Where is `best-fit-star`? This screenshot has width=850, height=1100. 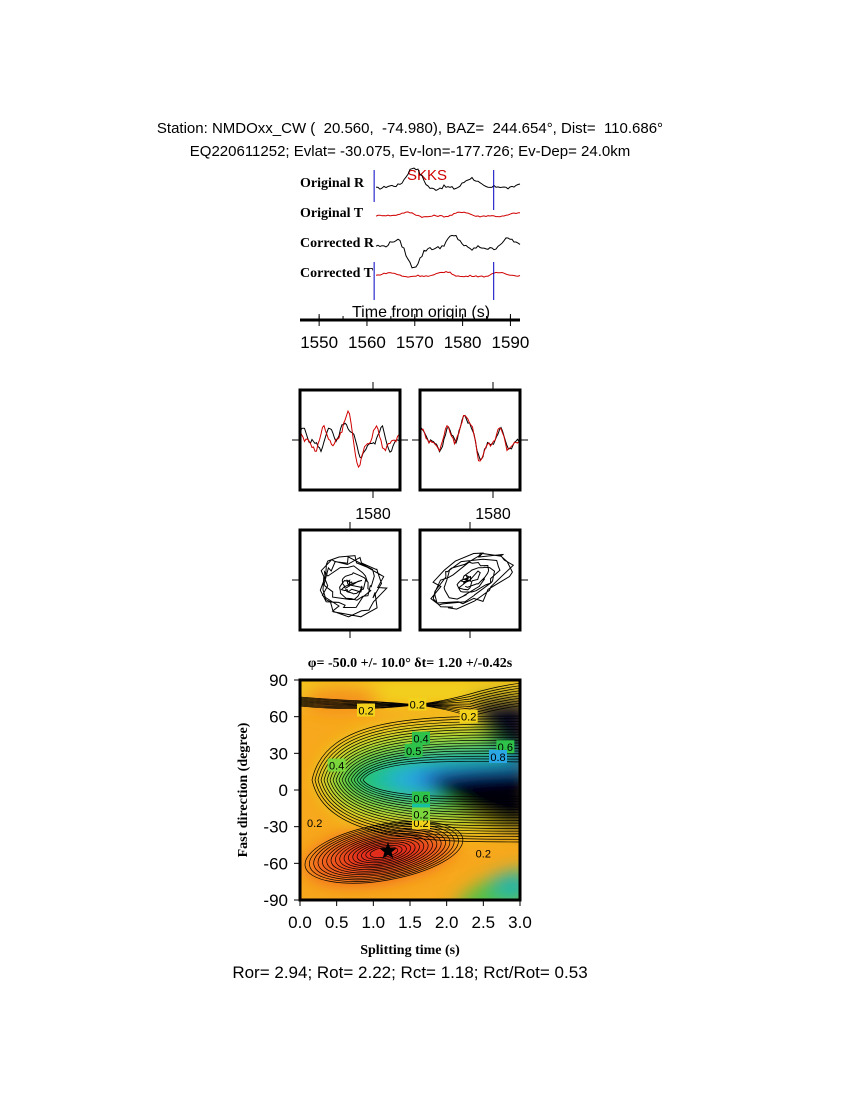 best-fit-star is located at coordinates (388, 850).